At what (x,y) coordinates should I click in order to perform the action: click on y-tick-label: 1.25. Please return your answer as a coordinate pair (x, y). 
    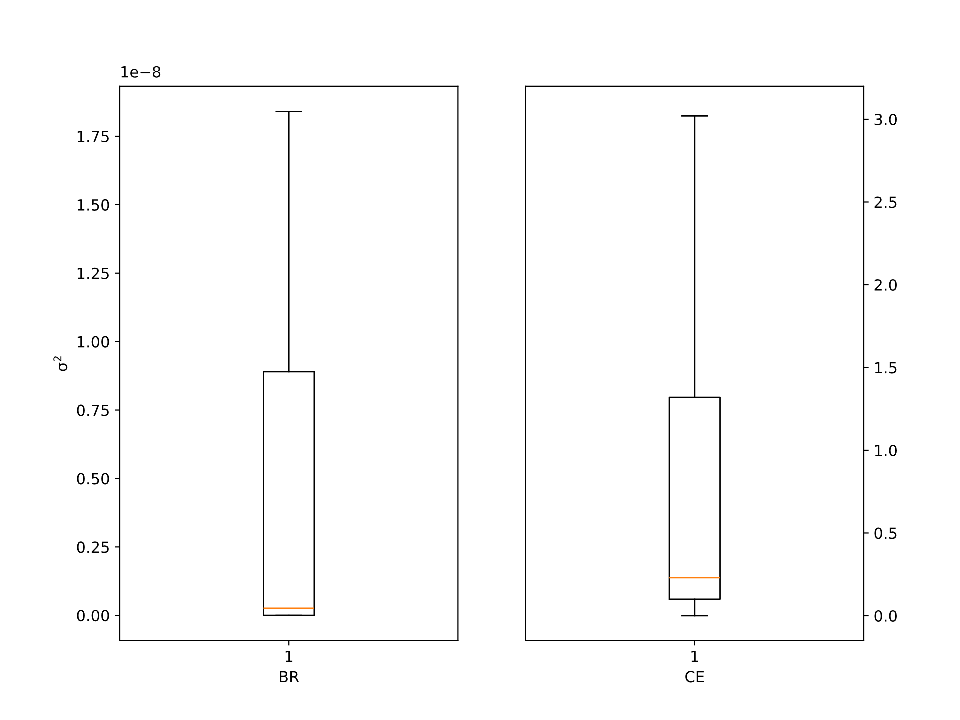
    Looking at the image, I should click on (93, 274).